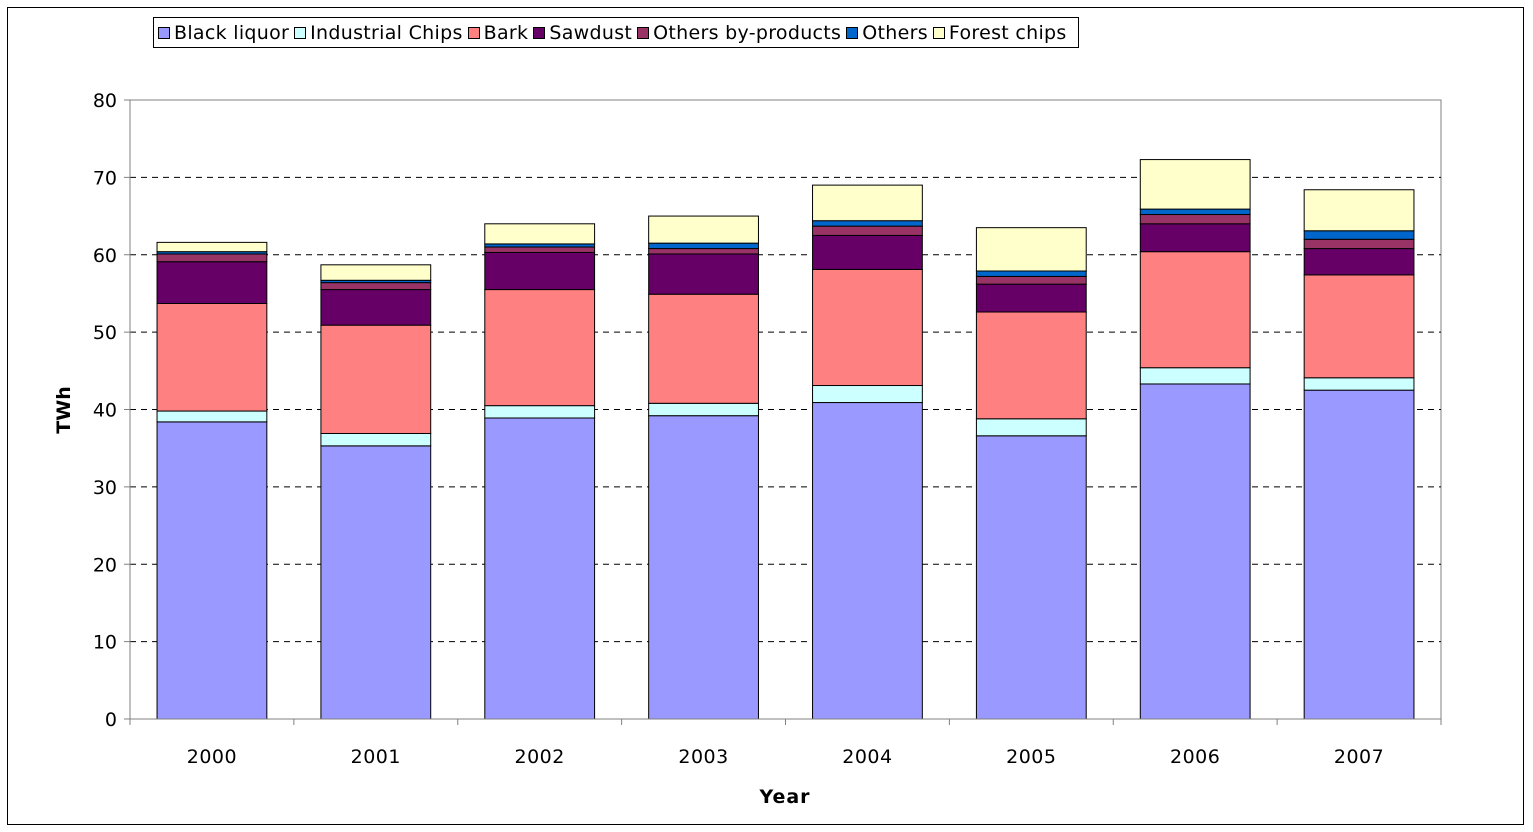 The image size is (1533, 832). What do you see at coordinates (386, 32) in the screenshot?
I see `legend-label: Industrial Chips` at bounding box center [386, 32].